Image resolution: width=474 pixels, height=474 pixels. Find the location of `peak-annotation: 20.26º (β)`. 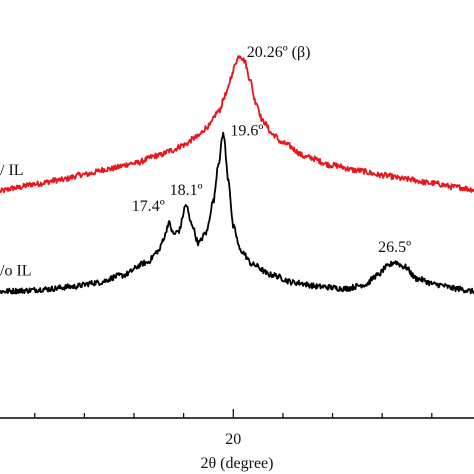

peak-annotation: 20.26º (β) is located at coordinates (279, 52).